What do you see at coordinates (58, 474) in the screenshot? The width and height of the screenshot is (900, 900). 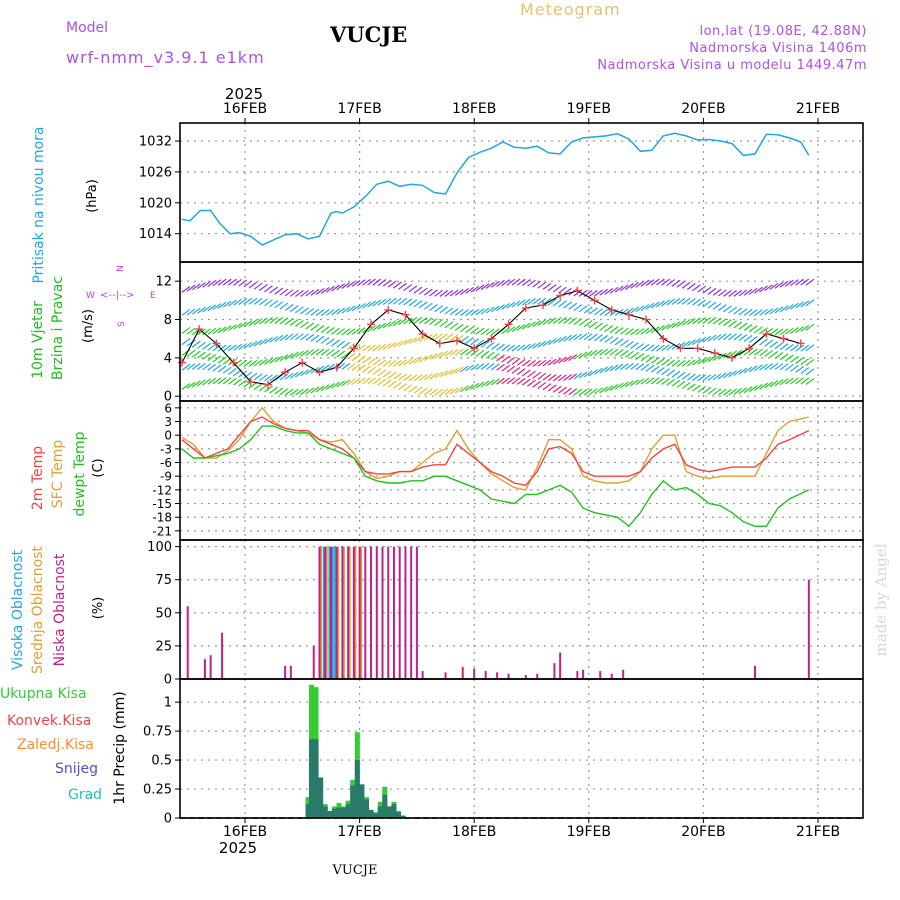 I see `temp-label-sfc: SFC Temp` at bounding box center [58, 474].